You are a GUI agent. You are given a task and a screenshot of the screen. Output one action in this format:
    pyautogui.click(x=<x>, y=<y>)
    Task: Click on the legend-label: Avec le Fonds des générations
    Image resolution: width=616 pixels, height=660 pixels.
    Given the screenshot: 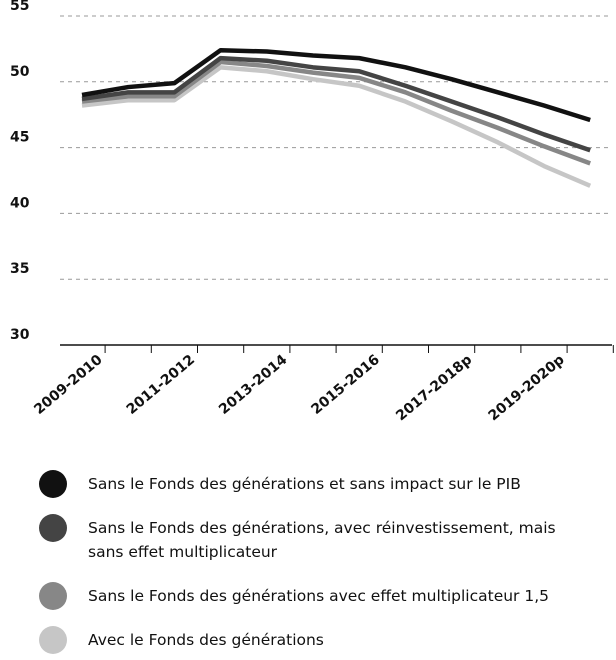 What is the action you would take?
    pyautogui.click(x=206, y=640)
    